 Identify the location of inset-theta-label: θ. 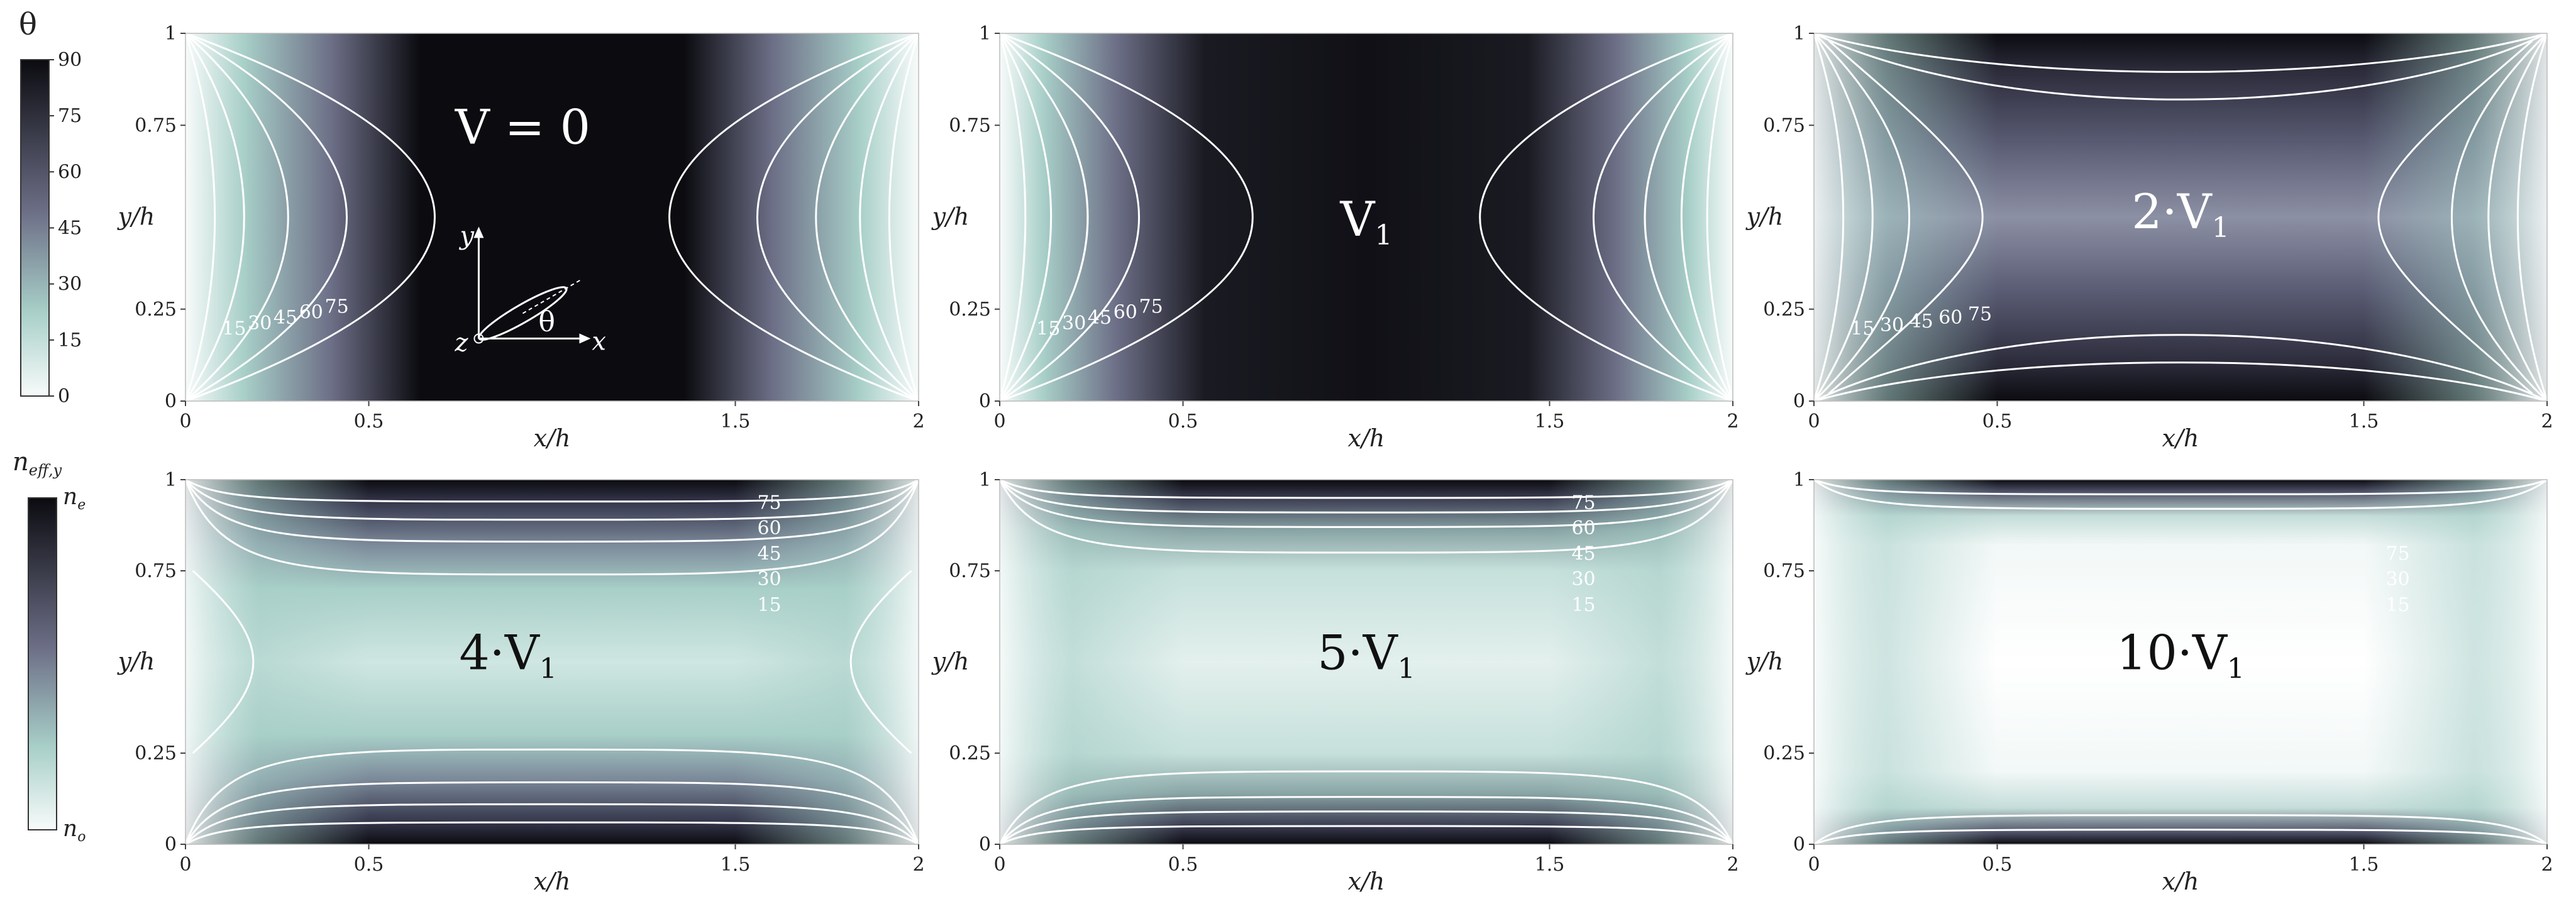
(546, 322).